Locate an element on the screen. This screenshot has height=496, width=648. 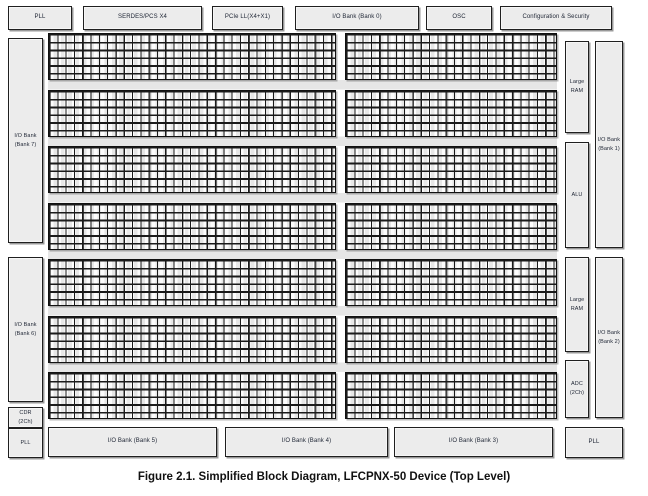
block-io-bank-2: I/O Bank (Bank 2) is located at coordinates (609, 337).